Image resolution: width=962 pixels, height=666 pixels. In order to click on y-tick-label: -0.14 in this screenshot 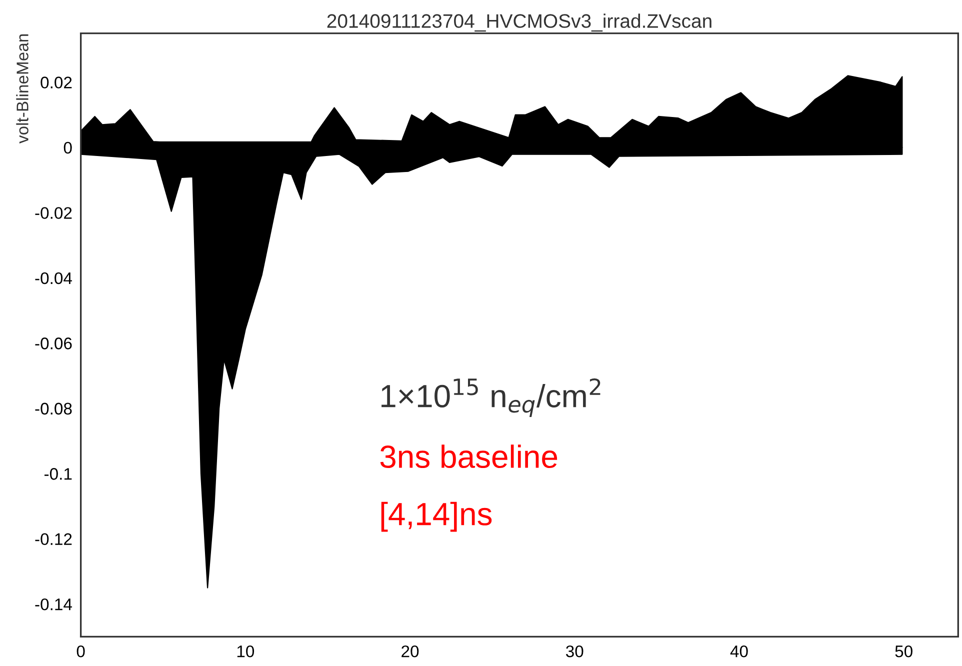, I will do `click(53, 604)`.